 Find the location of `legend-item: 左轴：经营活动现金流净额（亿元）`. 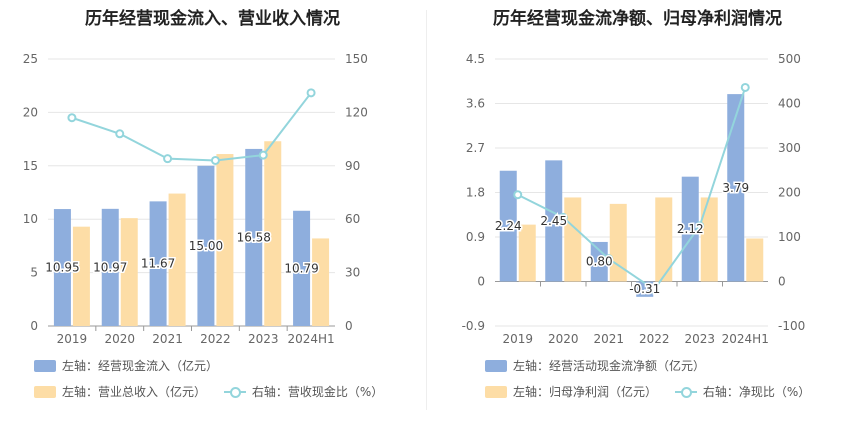

legend-item: 左轴：经营活动现金流净额（亿元） is located at coordinates (595, 365).